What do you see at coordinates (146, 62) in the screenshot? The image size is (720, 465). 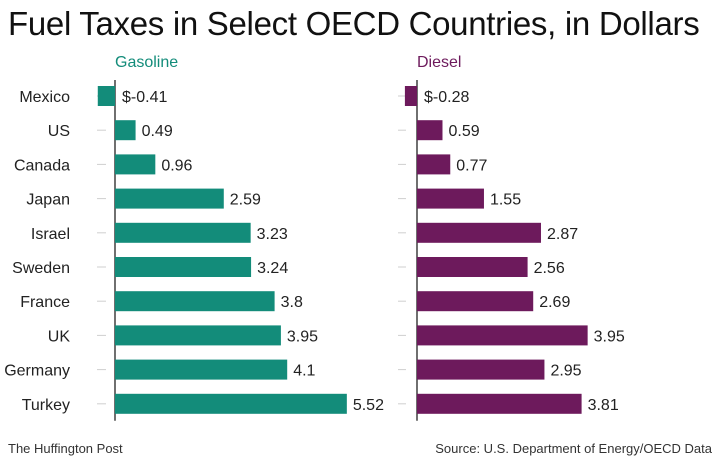 I see `series-header: Gasoline` at bounding box center [146, 62].